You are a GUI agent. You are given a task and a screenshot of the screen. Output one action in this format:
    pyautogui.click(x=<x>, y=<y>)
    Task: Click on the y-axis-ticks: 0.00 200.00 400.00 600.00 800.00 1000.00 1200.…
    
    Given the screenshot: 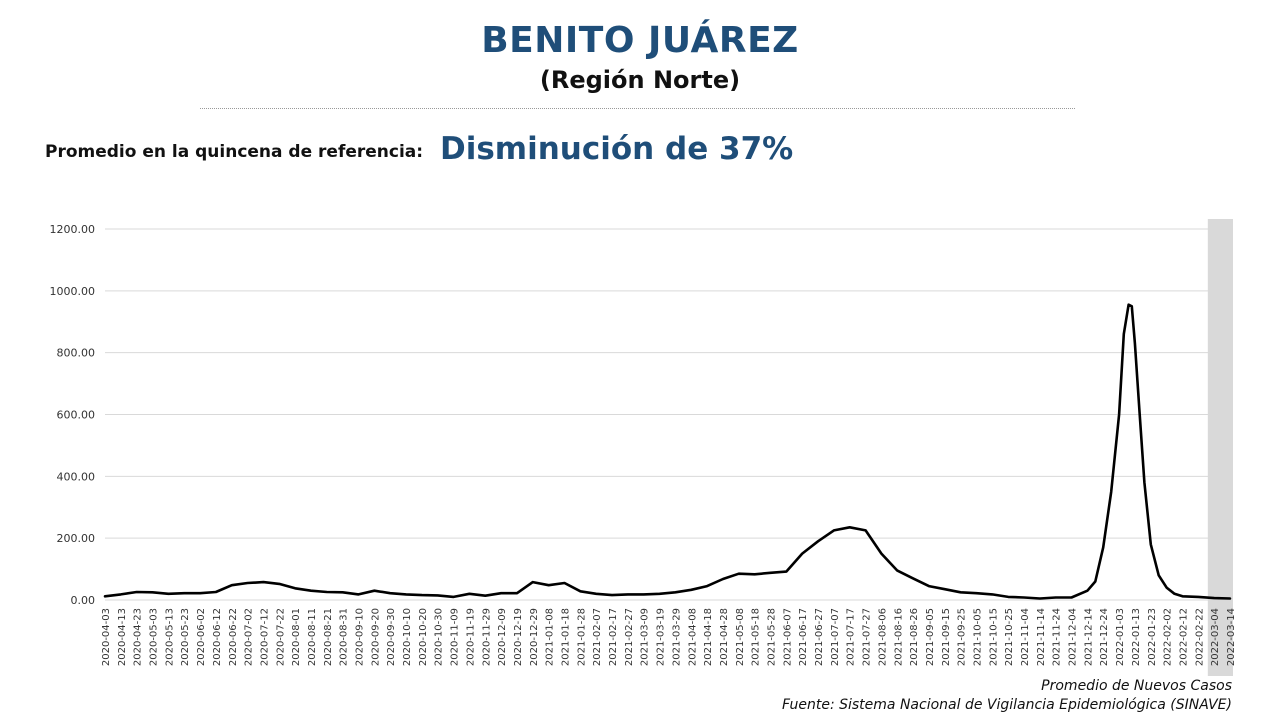 What is the action you would take?
    pyautogui.click(x=73, y=415)
    